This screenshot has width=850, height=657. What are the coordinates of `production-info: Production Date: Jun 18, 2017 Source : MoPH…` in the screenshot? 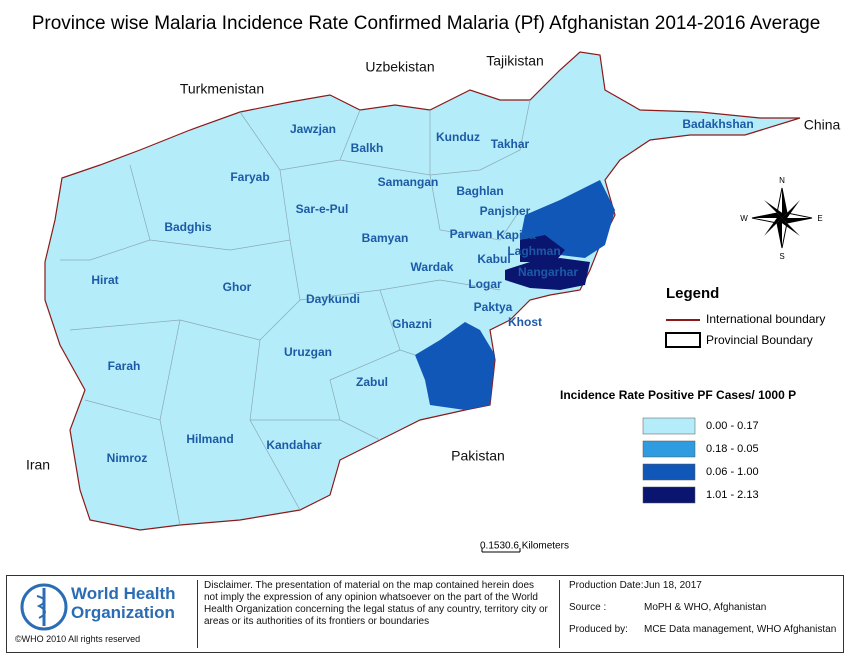 It's located at (705, 613).